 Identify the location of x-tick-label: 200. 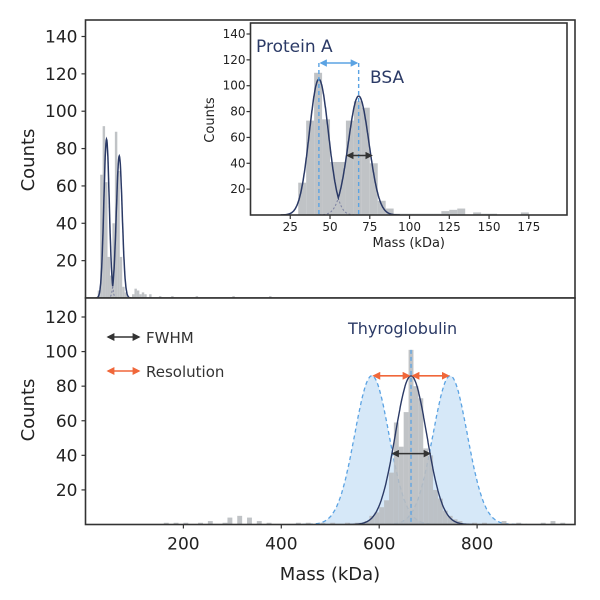
(183, 545).